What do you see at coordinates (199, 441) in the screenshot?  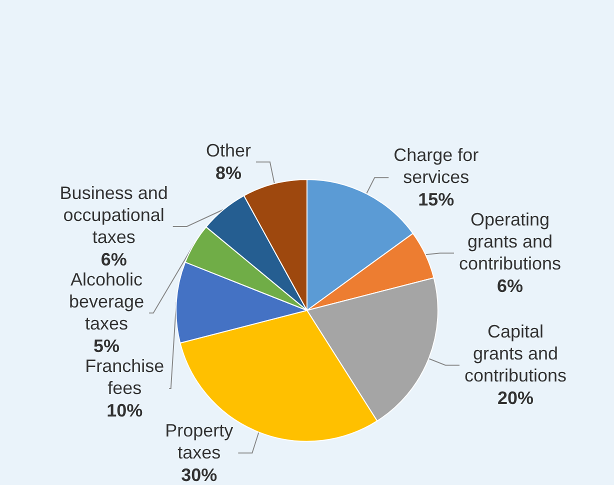 I see `slice-label: Property taxes` at bounding box center [199, 441].